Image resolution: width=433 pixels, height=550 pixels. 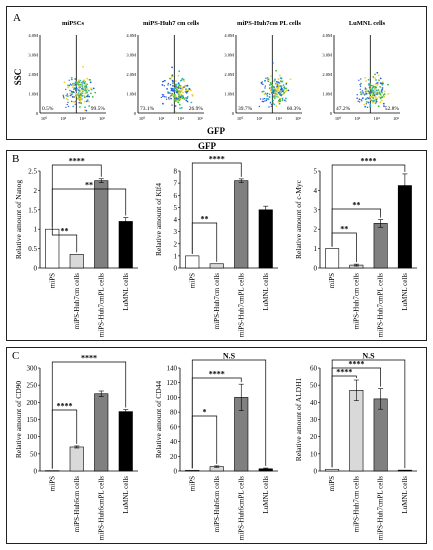 I want to click on bar, so click(x=52, y=471).